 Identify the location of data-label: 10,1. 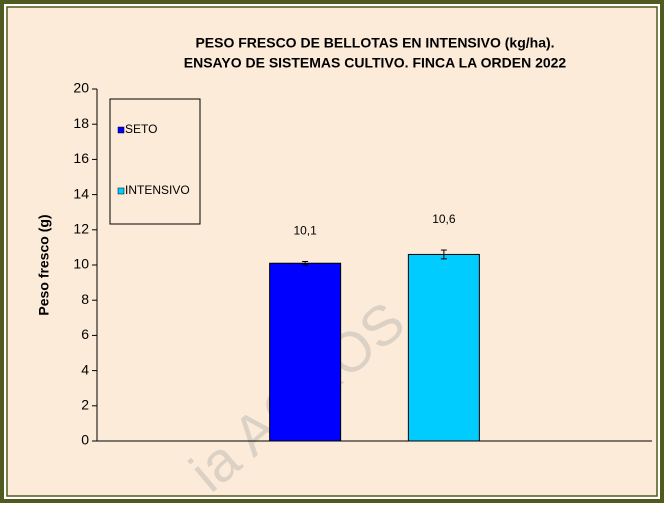
(305, 231).